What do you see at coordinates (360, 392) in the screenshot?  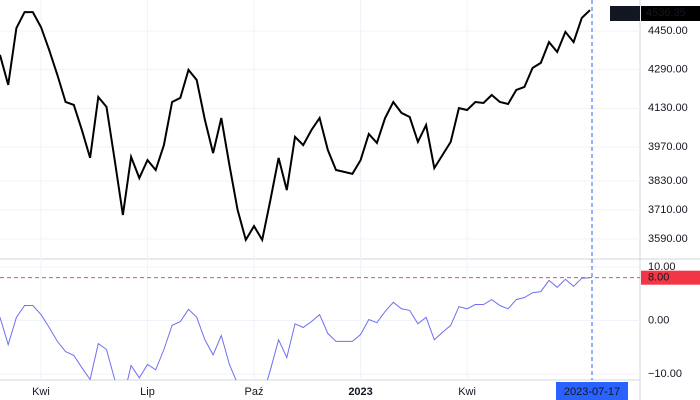 I see `x-tick-label: 2023` at bounding box center [360, 392].